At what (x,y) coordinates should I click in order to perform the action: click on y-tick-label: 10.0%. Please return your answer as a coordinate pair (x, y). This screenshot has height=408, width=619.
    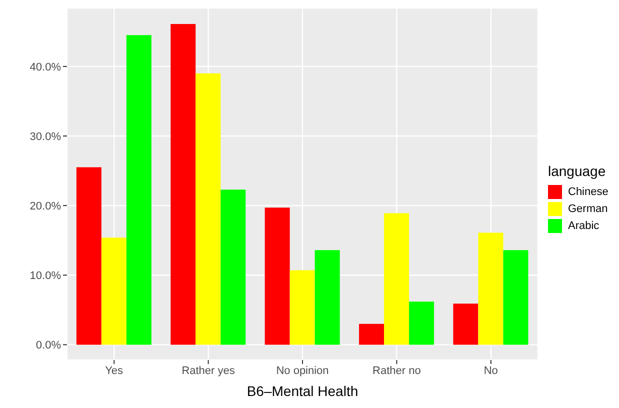
    Looking at the image, I should click on (46, 276).